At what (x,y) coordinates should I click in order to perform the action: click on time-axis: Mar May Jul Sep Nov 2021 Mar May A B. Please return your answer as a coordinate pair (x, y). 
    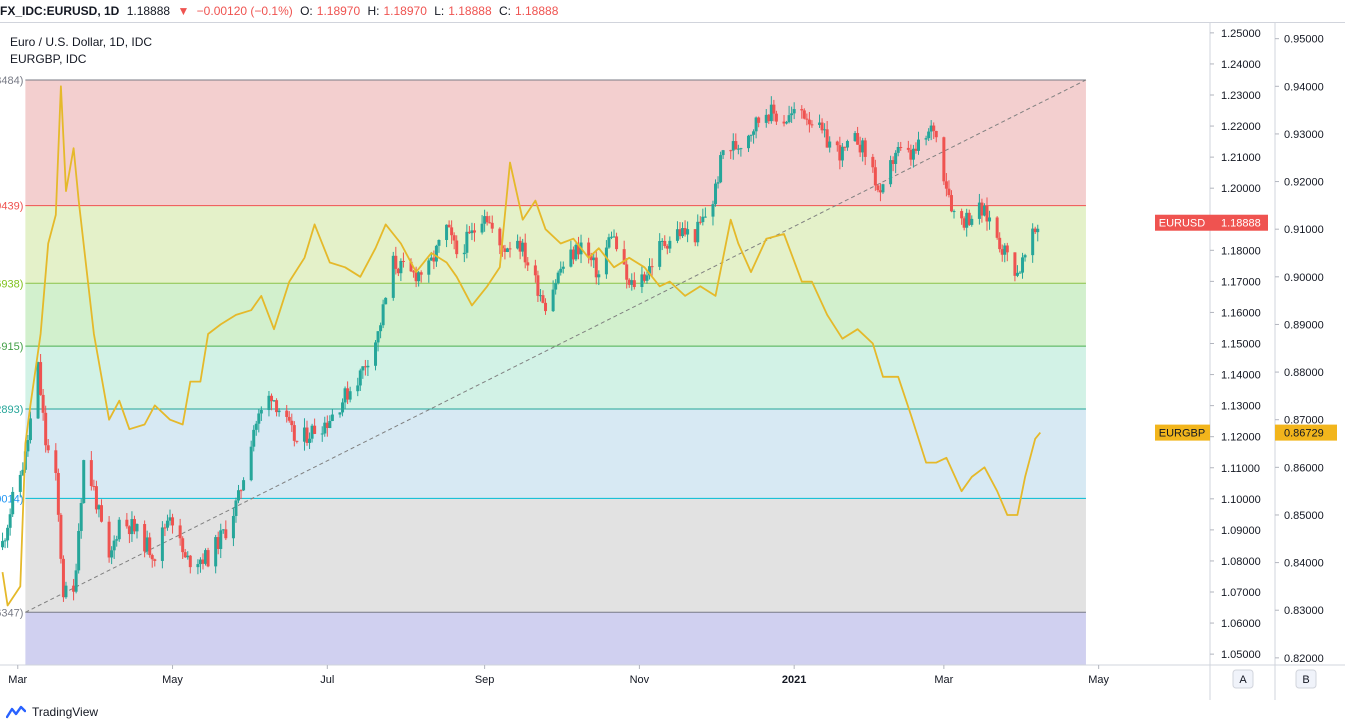
    Looking at the image, I should click on (662, 677).